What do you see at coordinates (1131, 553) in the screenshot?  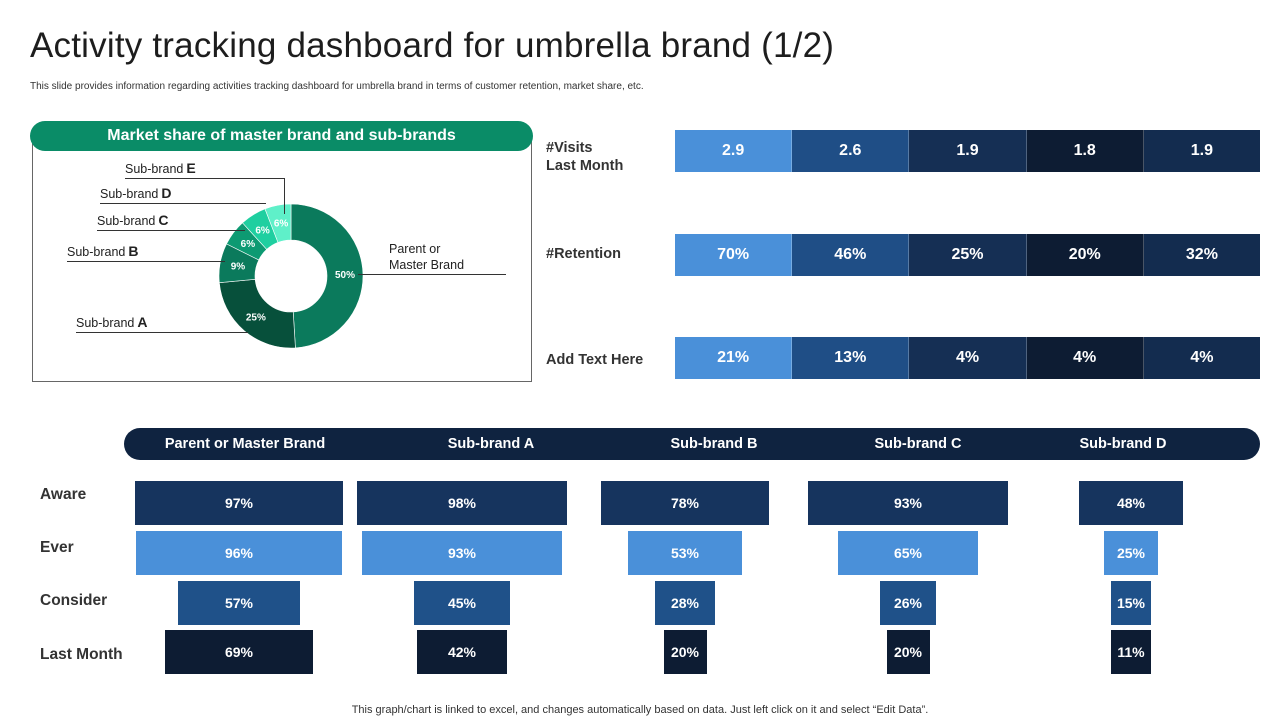 I see `funnel-bar-ever: 25%` at bounding box center [1131, 553].